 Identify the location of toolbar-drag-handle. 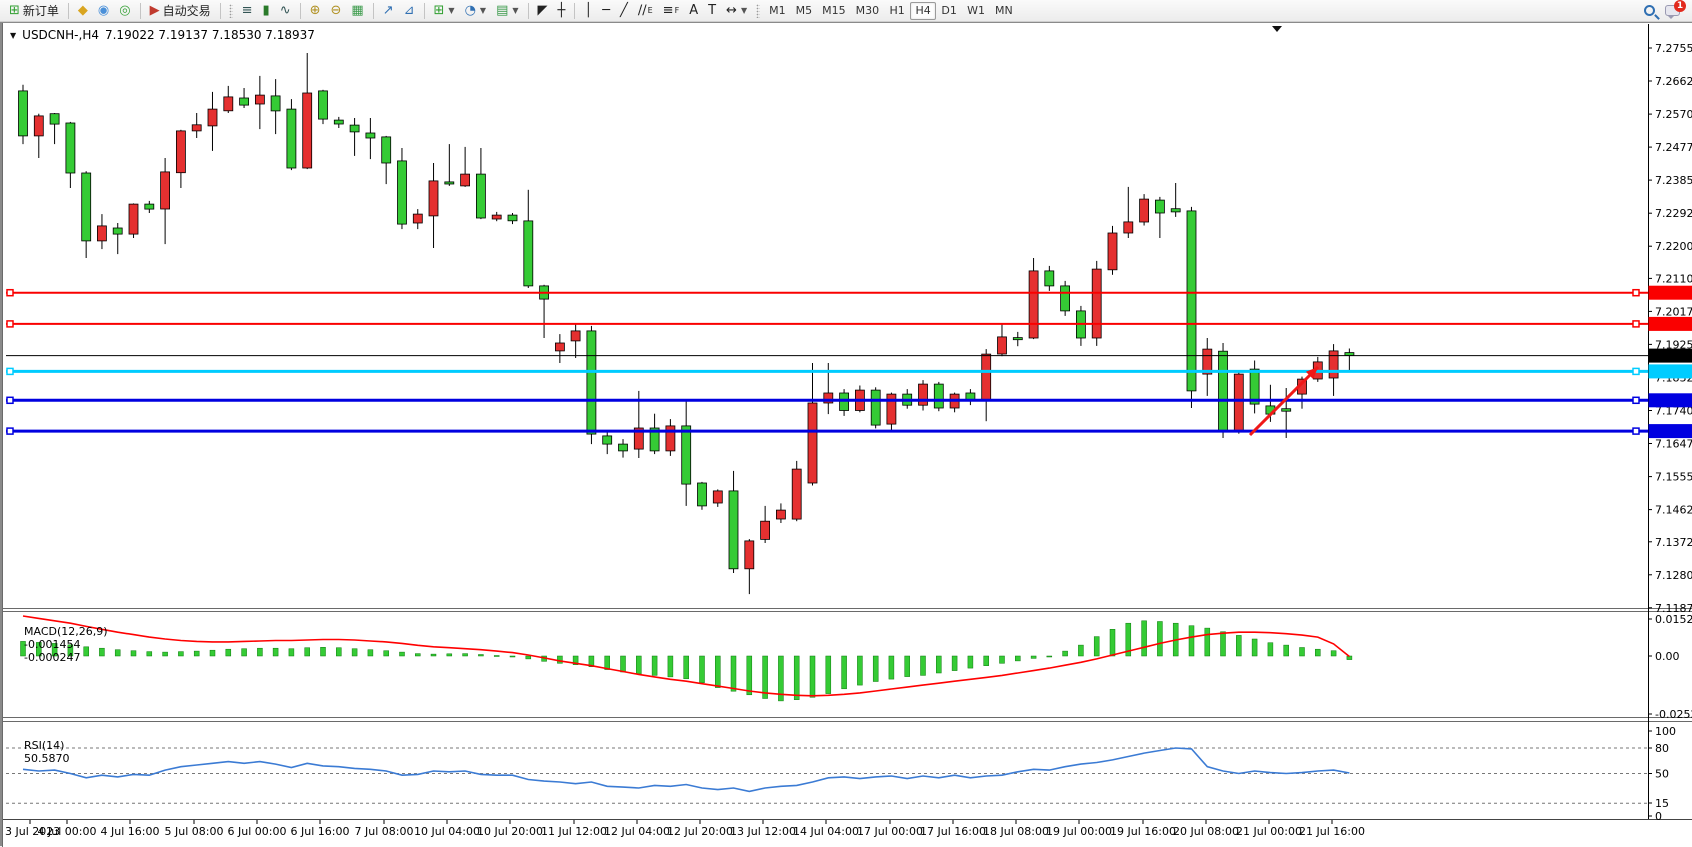
(231, 11).